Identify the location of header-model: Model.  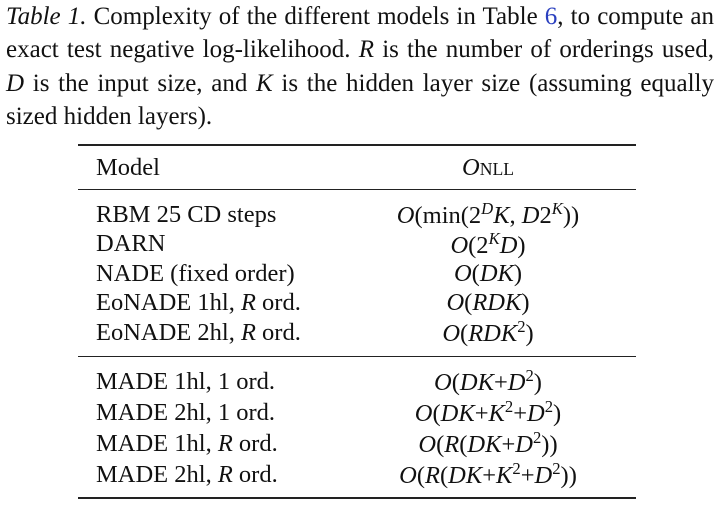
(128, 167).